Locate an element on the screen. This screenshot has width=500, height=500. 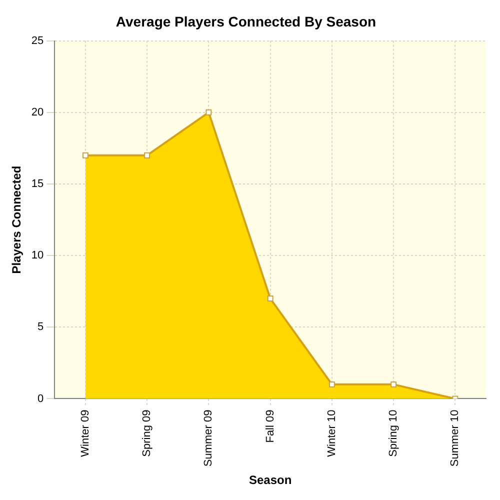
y-tick-label: 20 is located at coordinates (37, 112).